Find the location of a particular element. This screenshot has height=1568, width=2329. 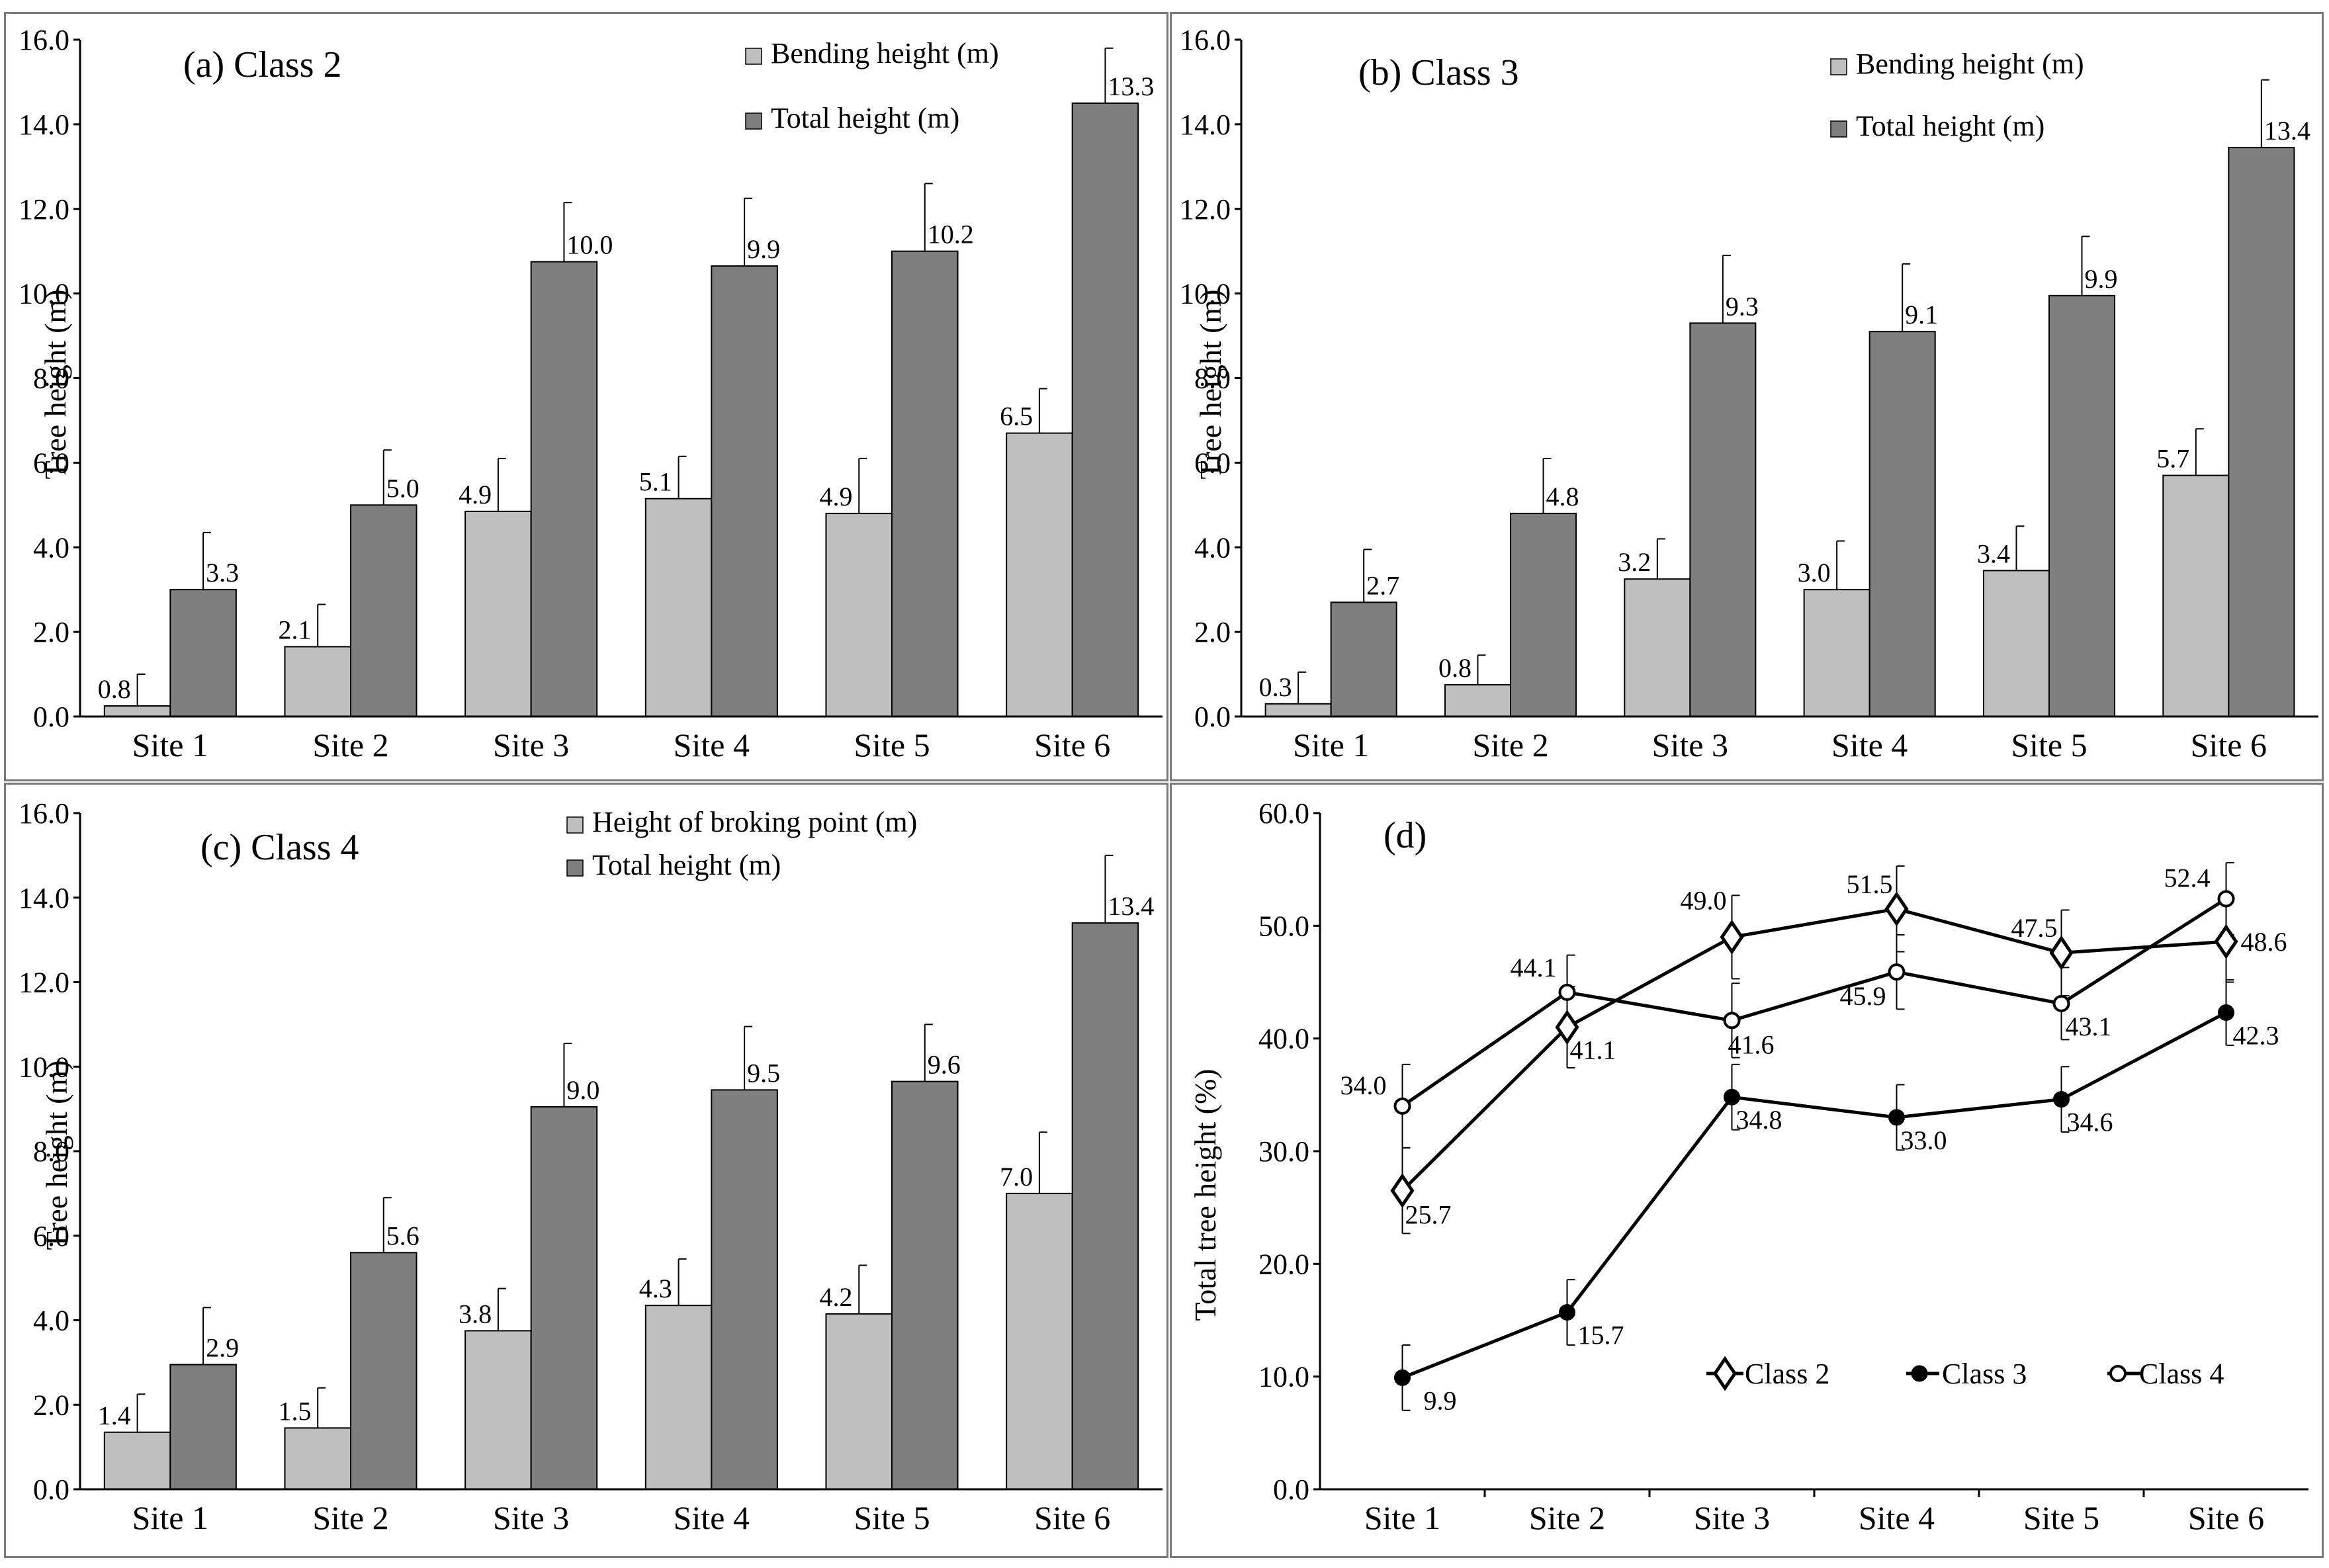

chart-b-x-tick-label: Site 3 is located at coordinates (1690, 744).